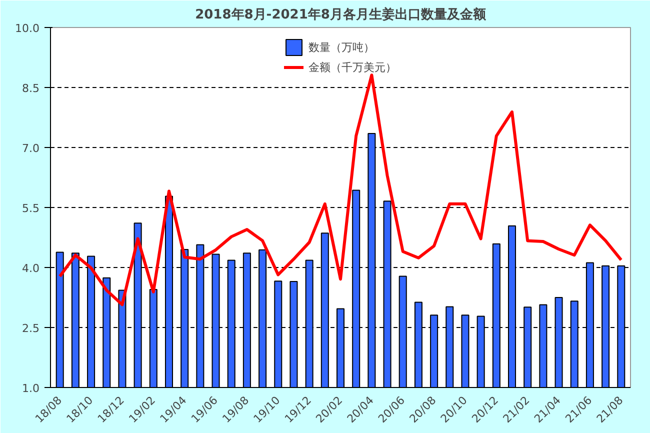  I want to click on y-tick-label: 1.0, so click(31, 388).